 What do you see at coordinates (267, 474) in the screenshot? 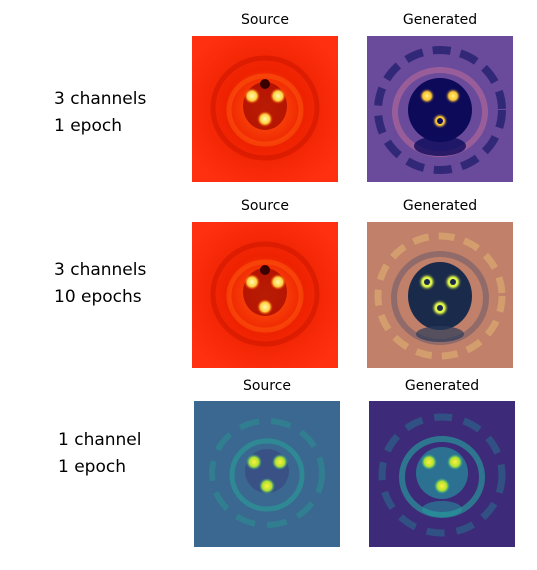
I see `source-image-row3` at bounding box center [267, 474].